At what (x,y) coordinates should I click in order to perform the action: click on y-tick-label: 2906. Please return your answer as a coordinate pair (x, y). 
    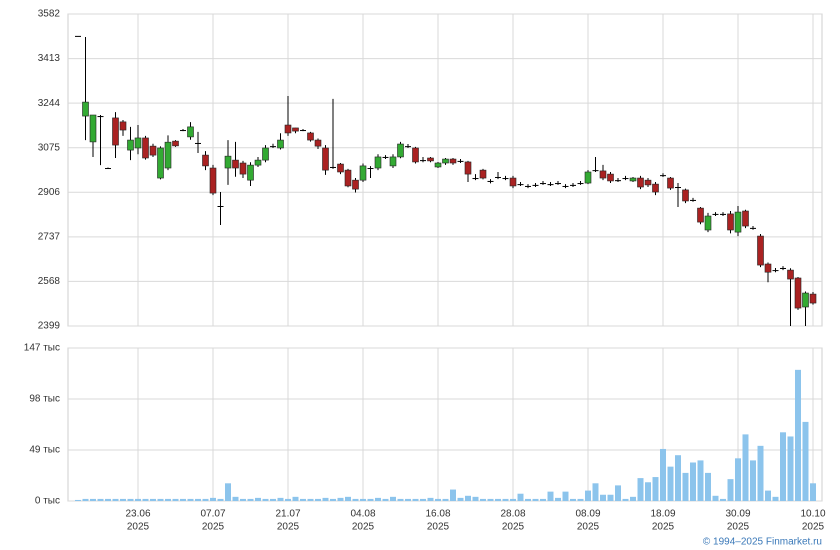
    Looking at the image, I should click on (49, 192).